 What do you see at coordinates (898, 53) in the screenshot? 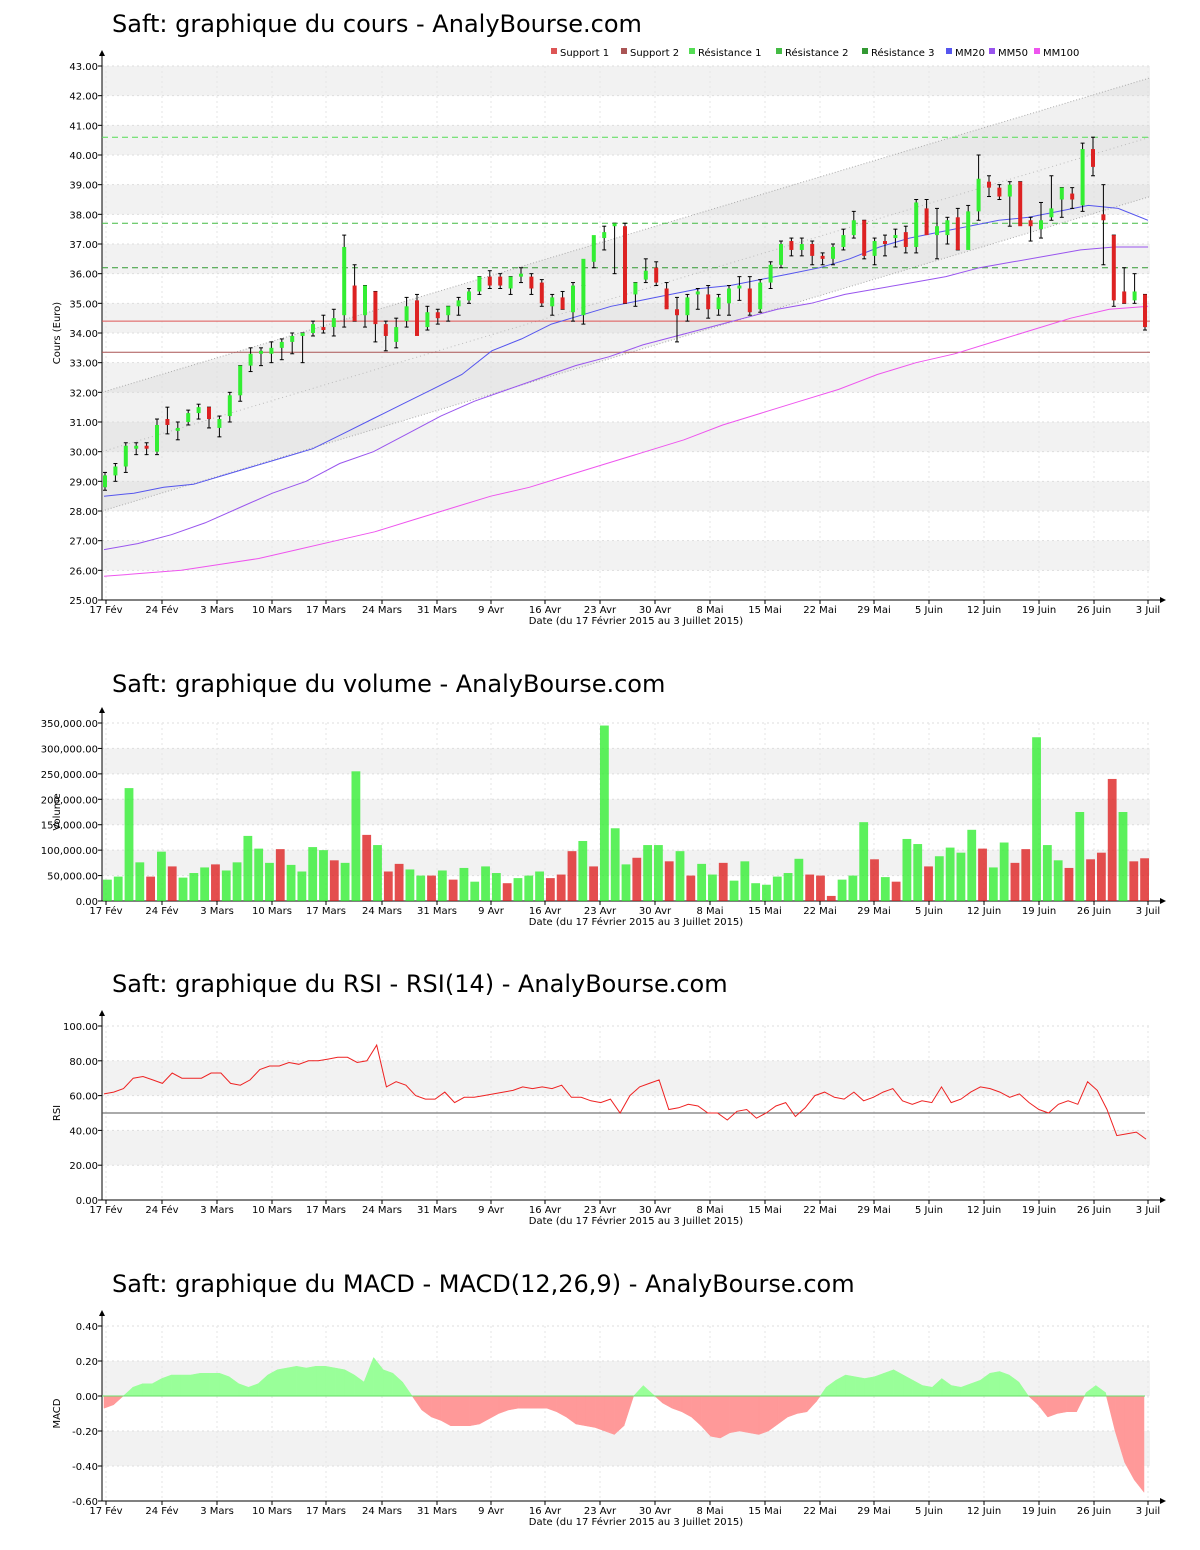
I see `legend-item: Résistance 3` at bounding box center [898, 53].